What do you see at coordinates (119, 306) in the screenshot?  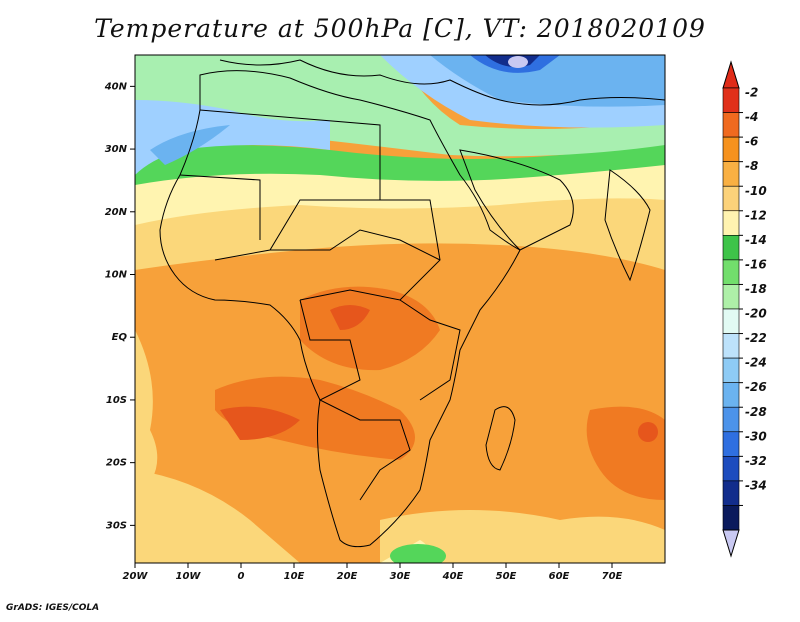 I see `lat-axis: 40N 30N 20N 10N EQ 10S 20S 30S` at bounding box center [119, 306].